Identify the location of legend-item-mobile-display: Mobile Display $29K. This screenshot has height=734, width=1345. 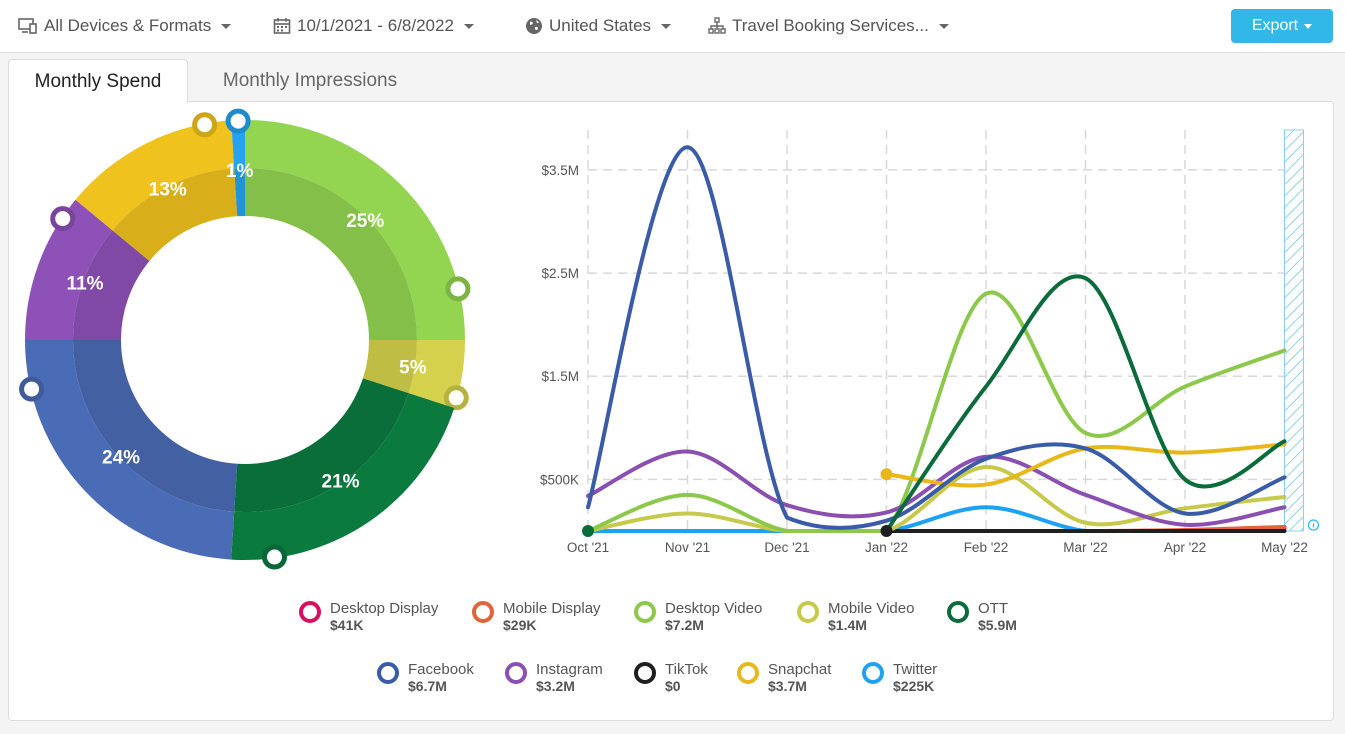
(536, 617).